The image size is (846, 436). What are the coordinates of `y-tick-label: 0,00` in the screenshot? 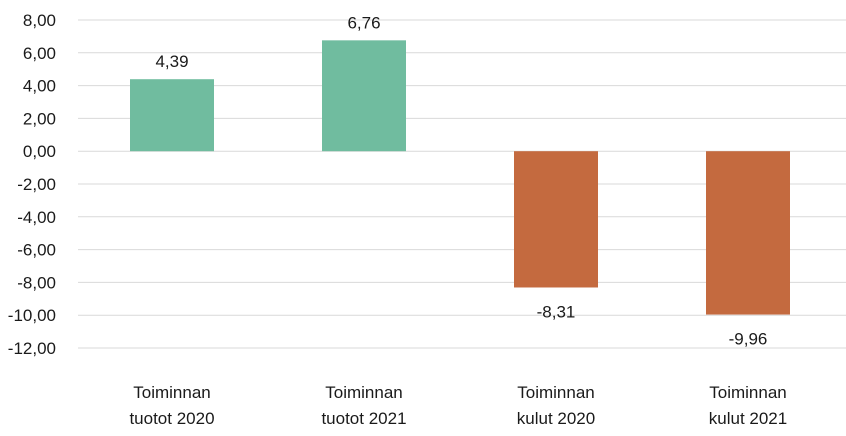 It's located at (39, 151).